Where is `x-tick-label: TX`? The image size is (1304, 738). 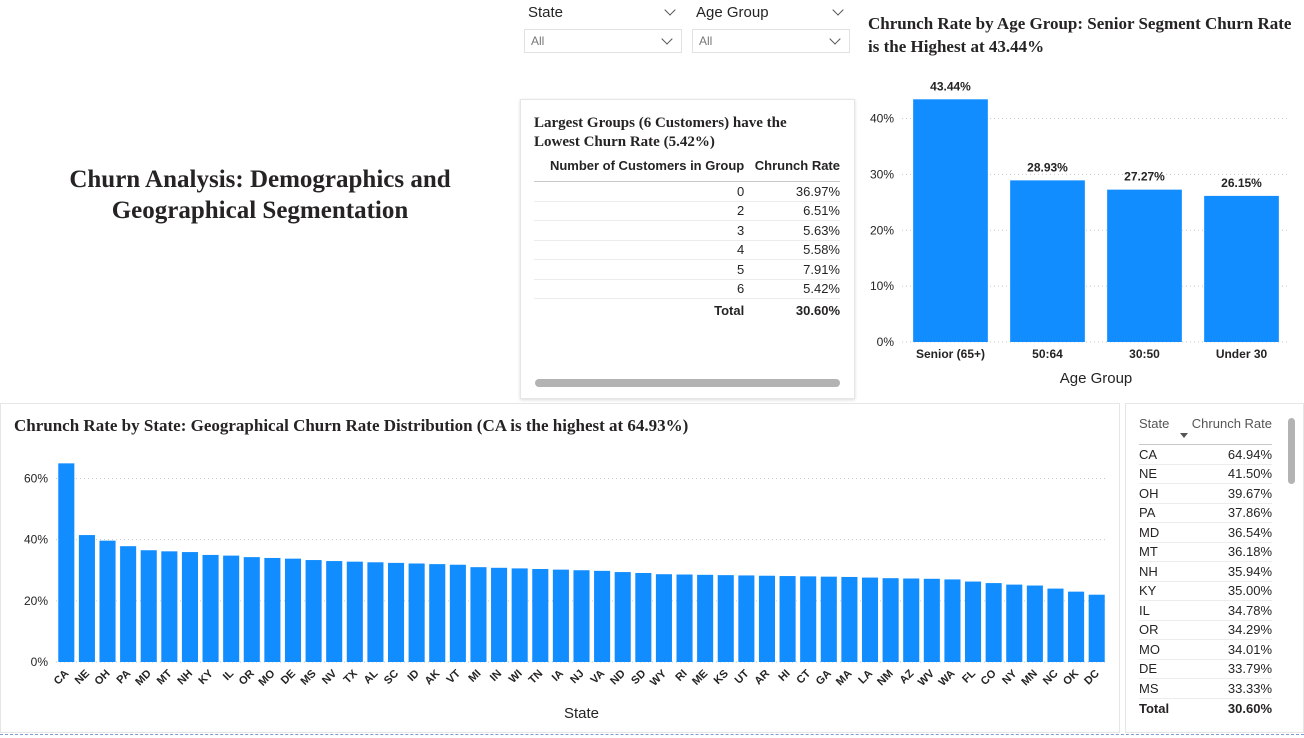
x-tick-label: TX is located at coordinates (351, 676).